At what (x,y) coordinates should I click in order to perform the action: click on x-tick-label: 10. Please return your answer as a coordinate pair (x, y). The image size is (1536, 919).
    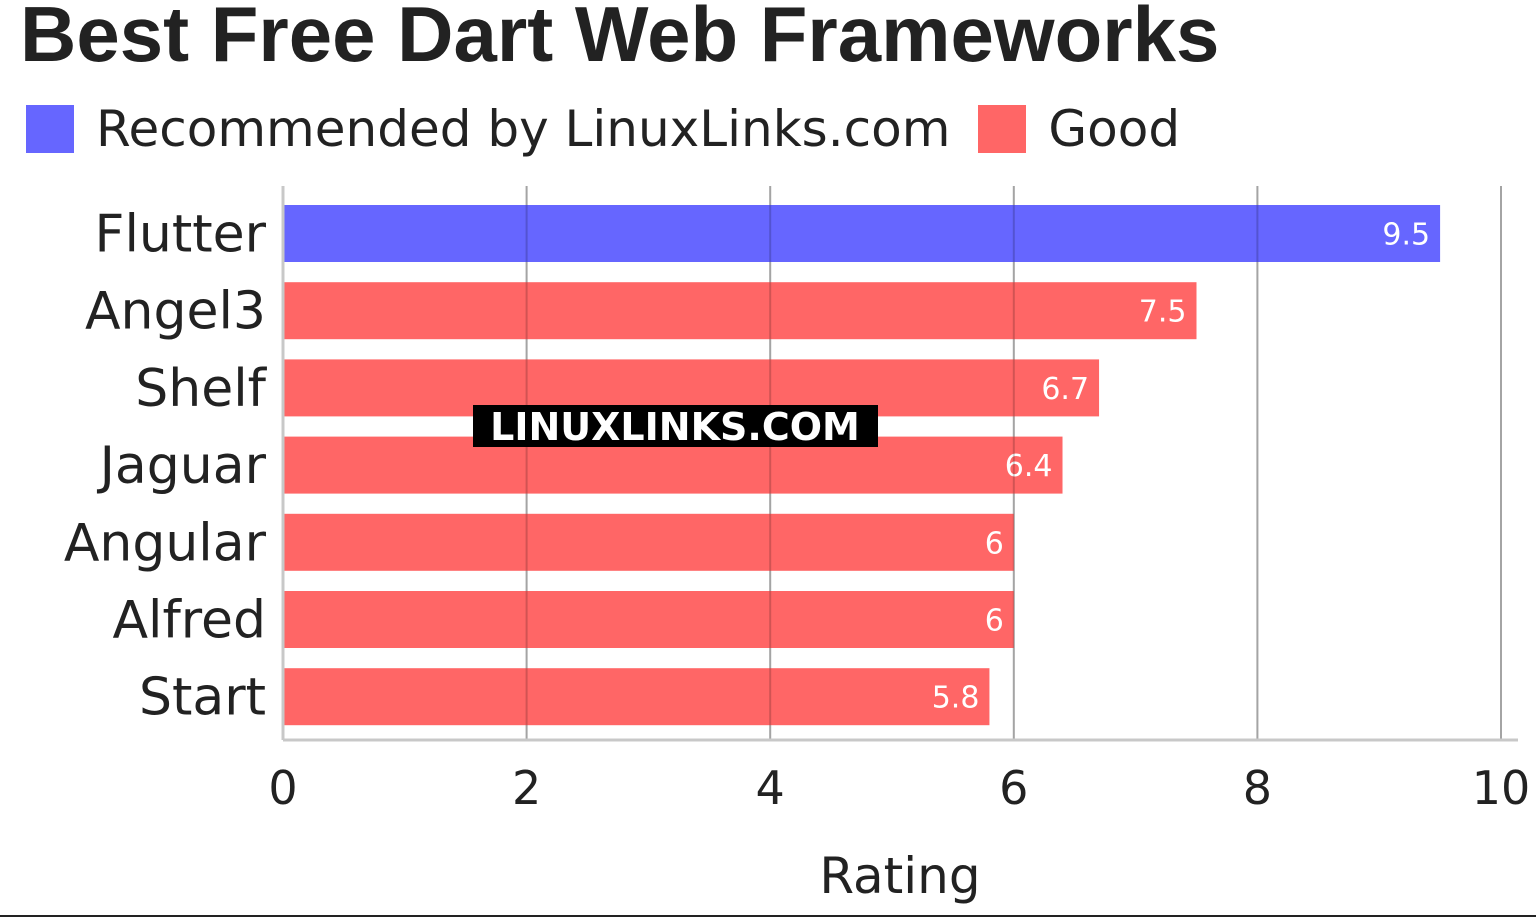
    Looking at the image, I should click on (1501, 788).